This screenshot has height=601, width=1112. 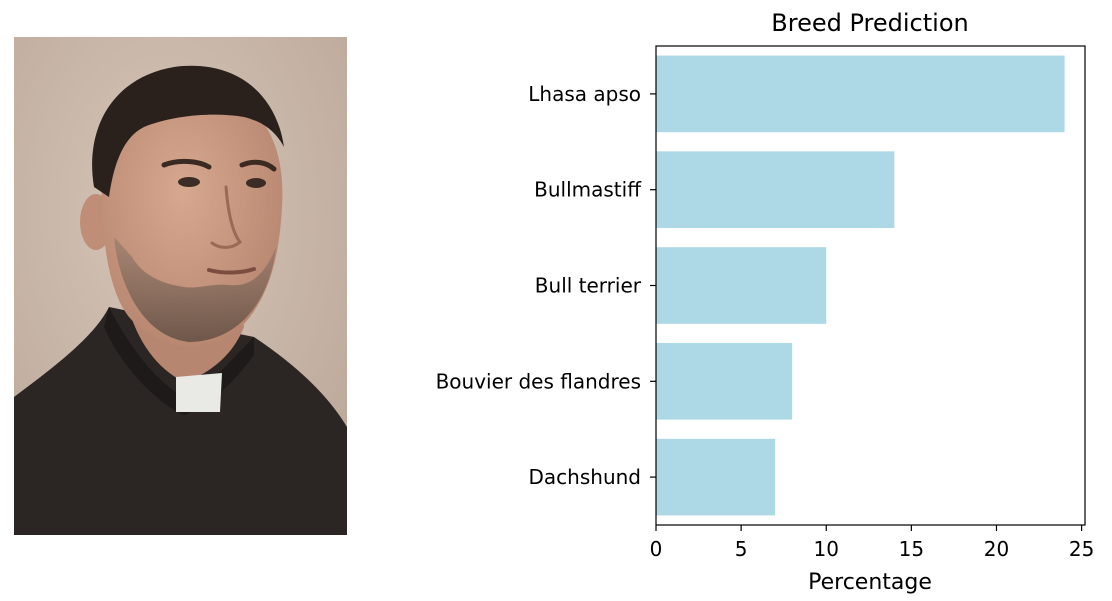 What do you see at coordinates (860, 94) in the screenshot?
I see `bar-lhasa-apso` at bounding box center [860, 94].